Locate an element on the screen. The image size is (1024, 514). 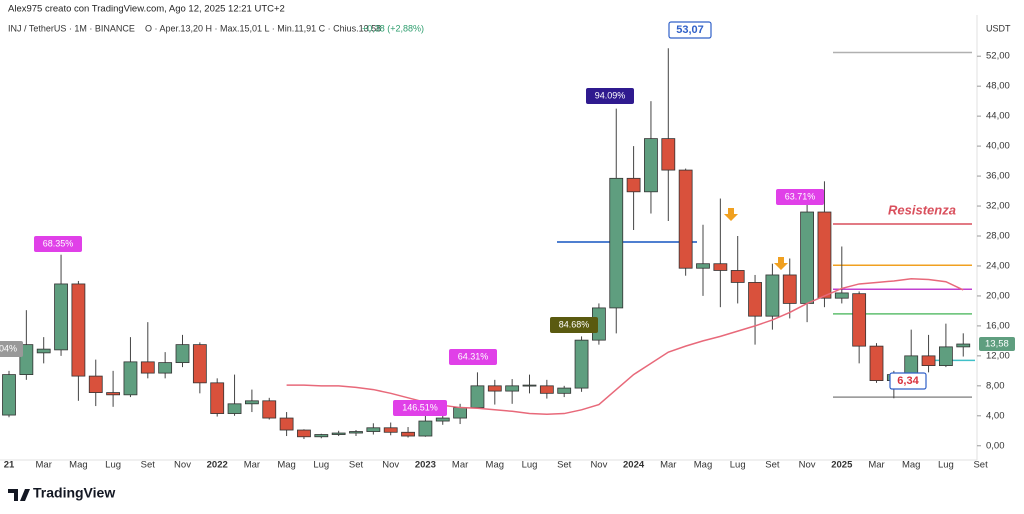
annotation: 146.51% is located at coordinates (420, 407).